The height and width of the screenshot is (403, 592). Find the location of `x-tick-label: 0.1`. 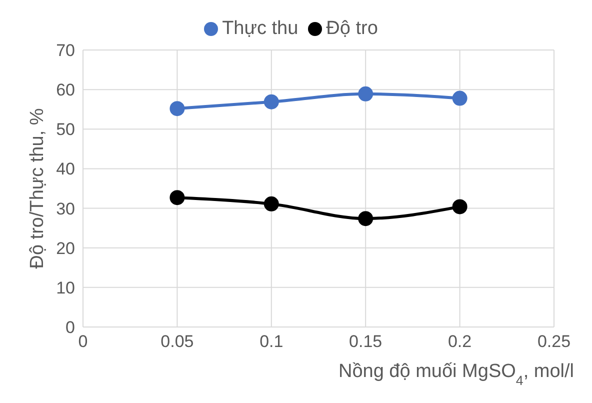

x-tick-label: 0.1 is located at coordinates (272, 342).